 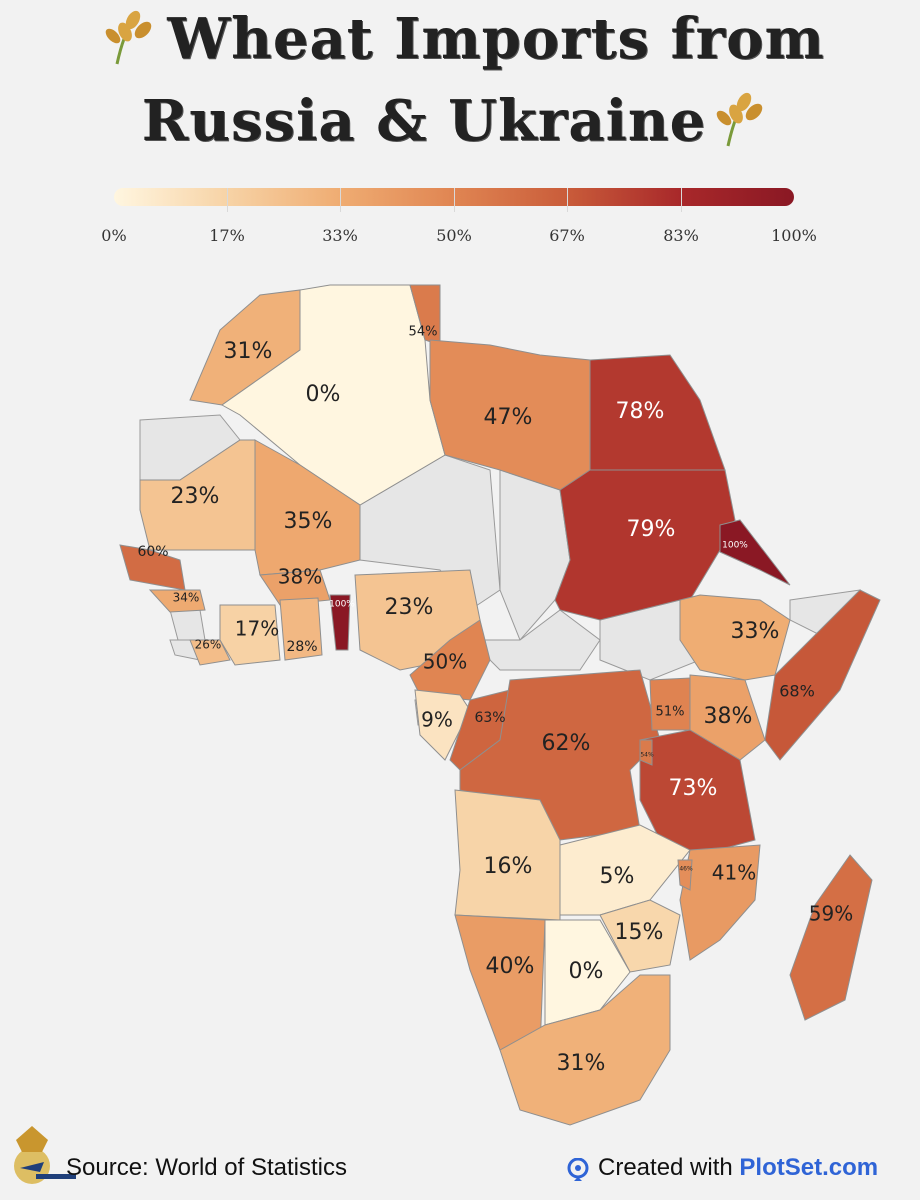 What do you see at coordinates (794, 235) in the screenshot?
I see `legend-label: 100%` at bounding box center [794, 235].